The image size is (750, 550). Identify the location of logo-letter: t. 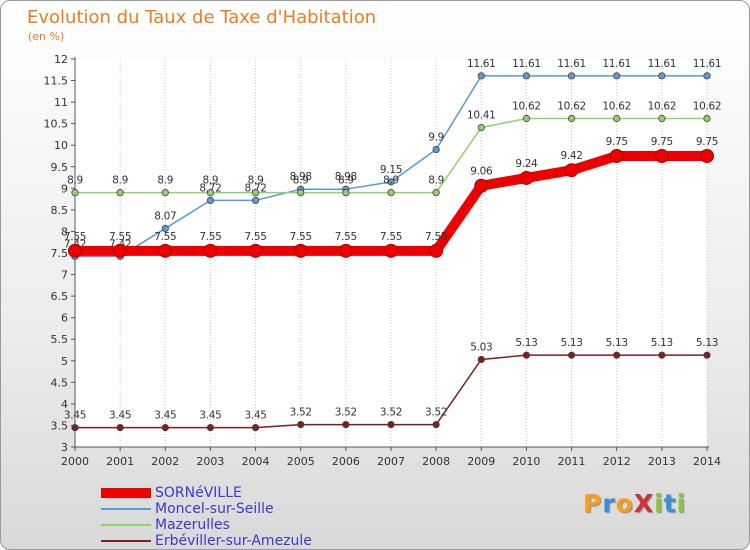
(670, 503).